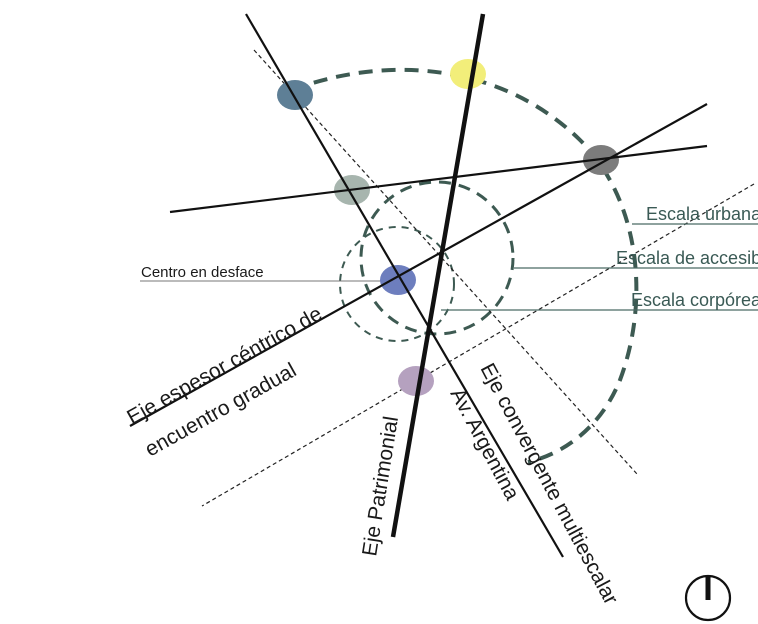  What do you see at coordinates (380, 486) in the screenshot?
I see `eje-patrimonial-label: Eje Patrimonial` at bounding box center [380, 486].